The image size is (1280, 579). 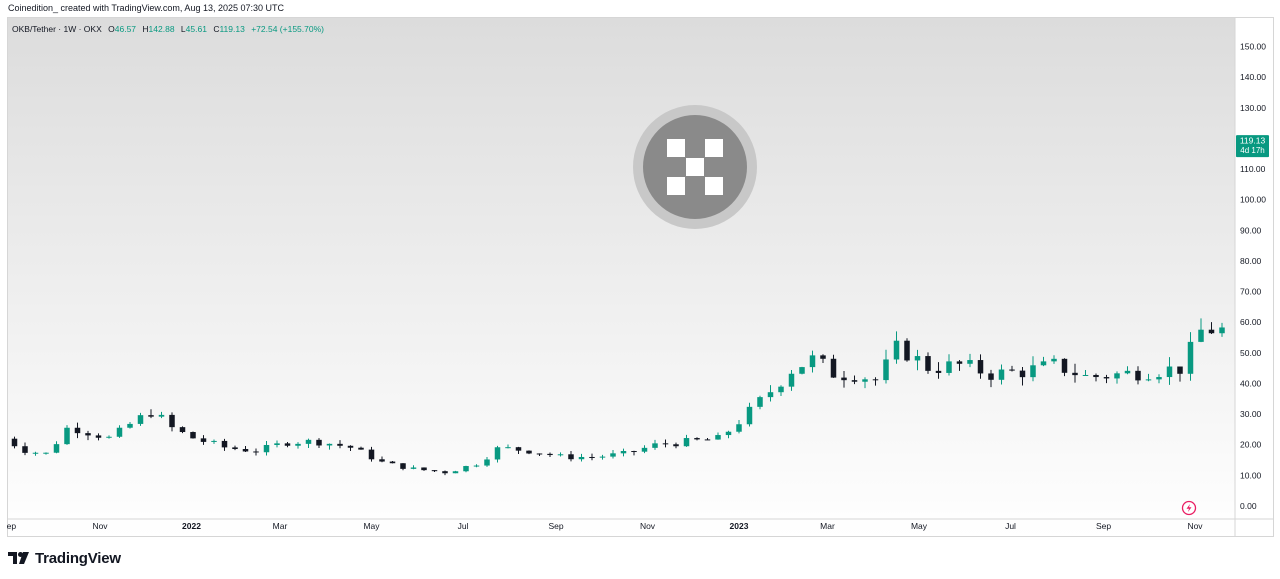 What do you see at coordinates (1251, 383) in the screenshot?
I see `price-tick-label: 40.00` at bounding box center [1251, 383].